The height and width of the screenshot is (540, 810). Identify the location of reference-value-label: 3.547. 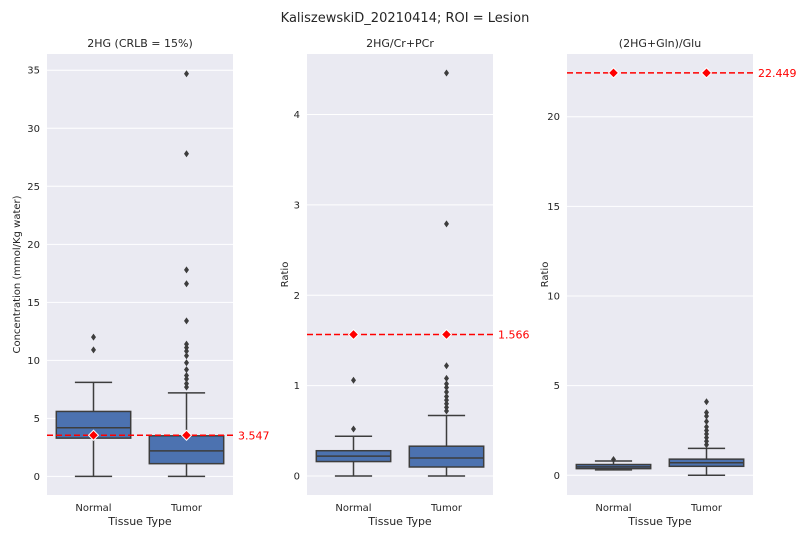
(254, 435).